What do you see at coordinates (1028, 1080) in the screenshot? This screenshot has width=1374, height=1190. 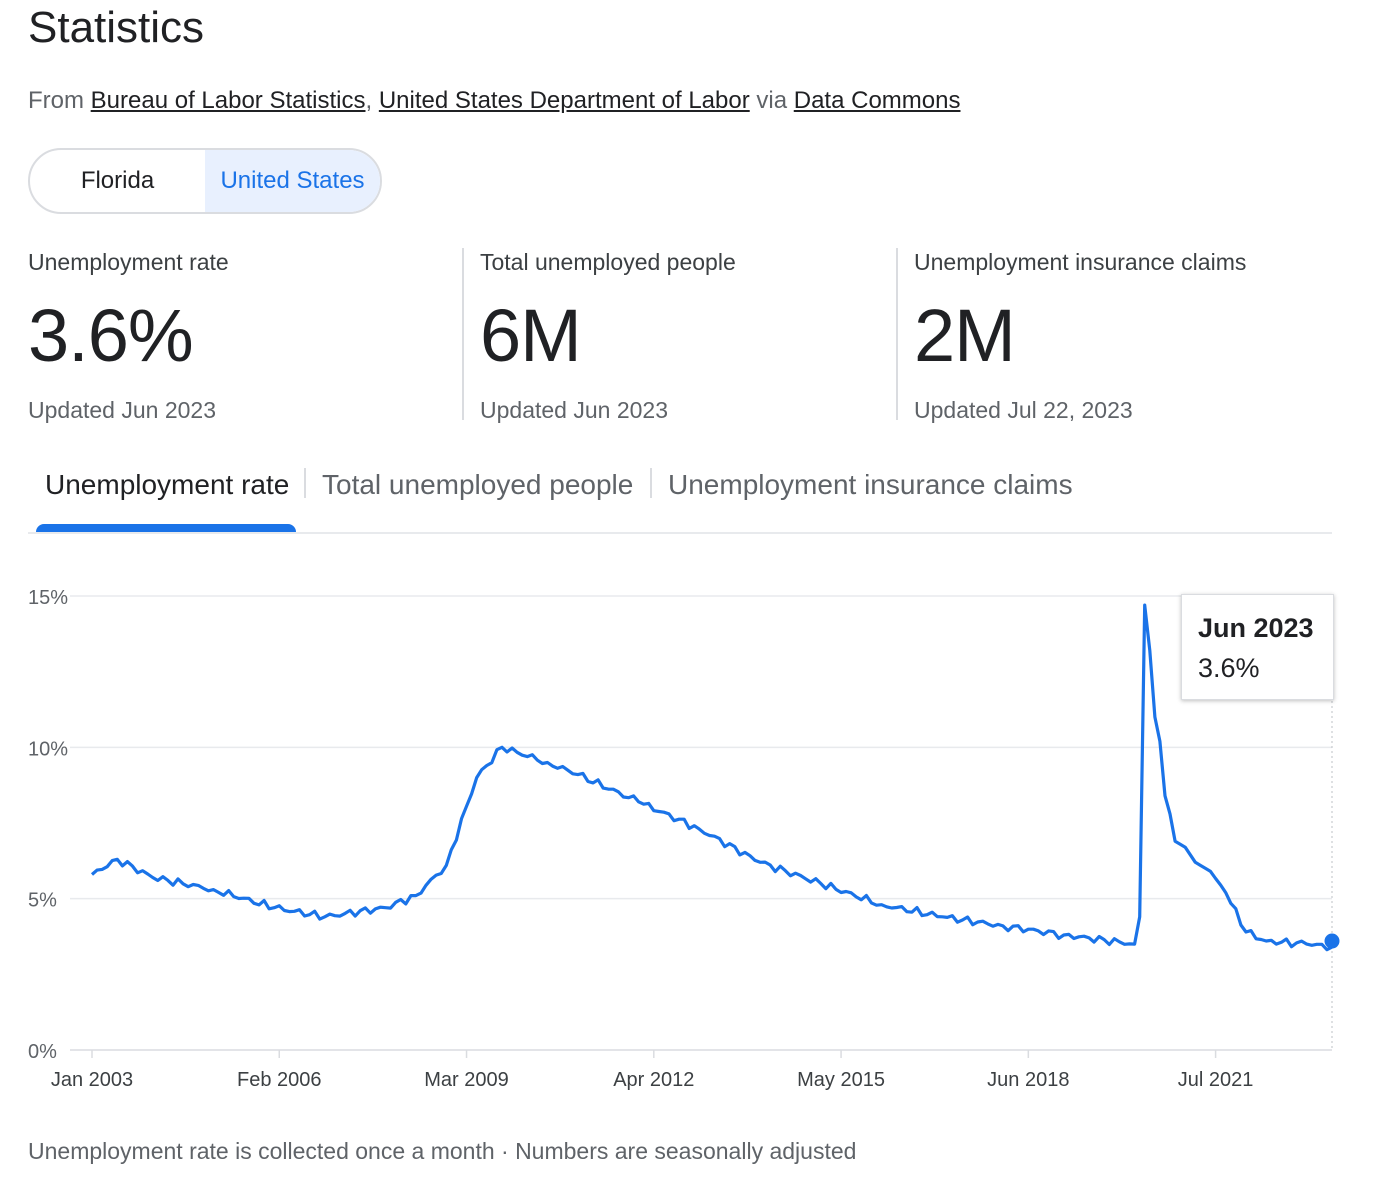 I see `x-tick-label: Jun 2018` at bounding box center [1028, 1080].